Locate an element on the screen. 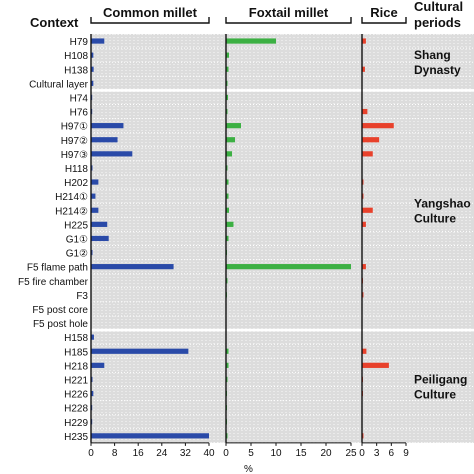  x-tick-label: 5 is located at coordinates (251, 453).